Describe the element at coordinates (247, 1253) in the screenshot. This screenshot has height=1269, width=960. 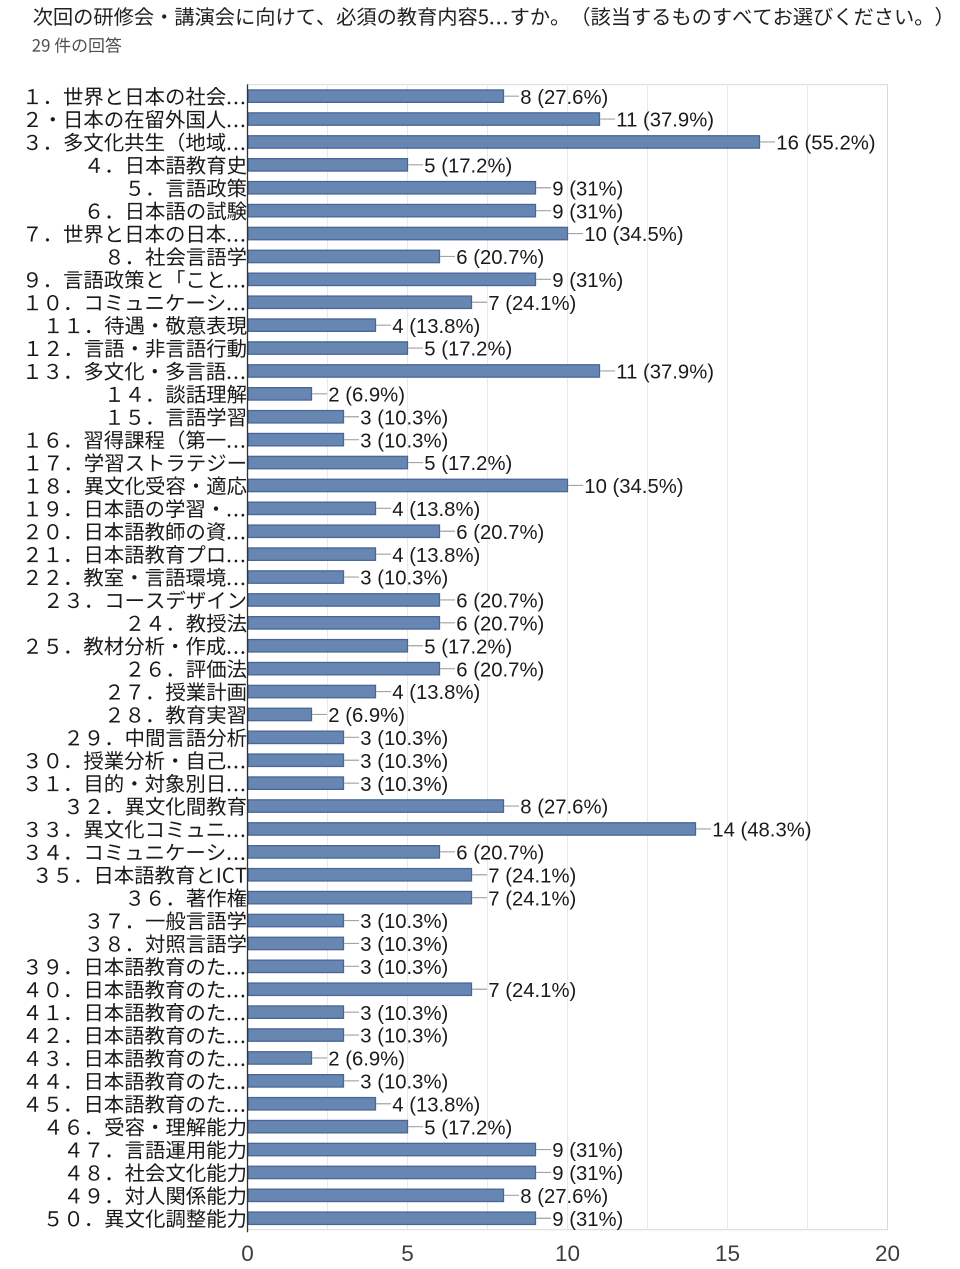
I see `svg-text: 0` at that location.